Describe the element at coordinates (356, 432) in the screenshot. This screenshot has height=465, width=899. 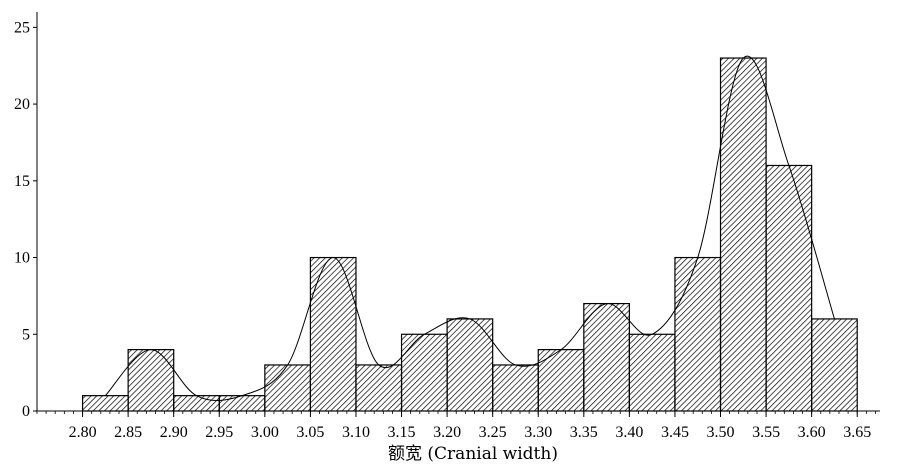
I see `x-tick-label: 3.10` at that location.